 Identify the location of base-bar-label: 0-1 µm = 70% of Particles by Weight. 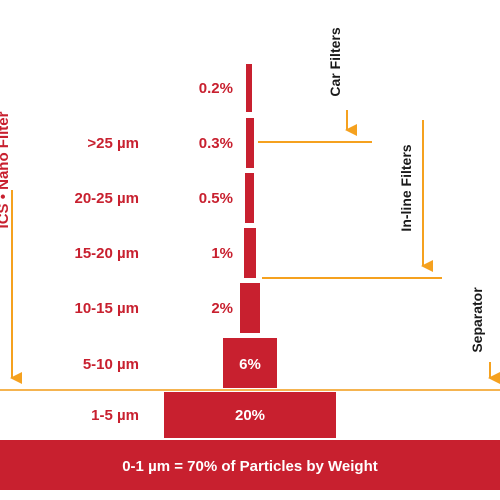
(250, 466).